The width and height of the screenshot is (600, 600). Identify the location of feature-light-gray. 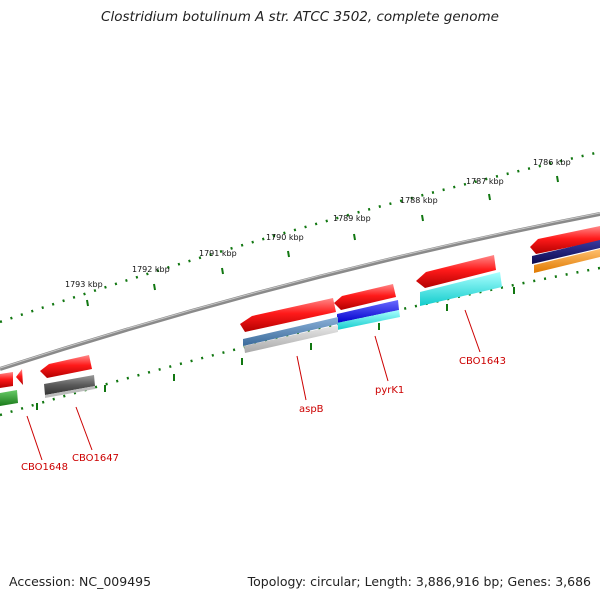
(291, 339).